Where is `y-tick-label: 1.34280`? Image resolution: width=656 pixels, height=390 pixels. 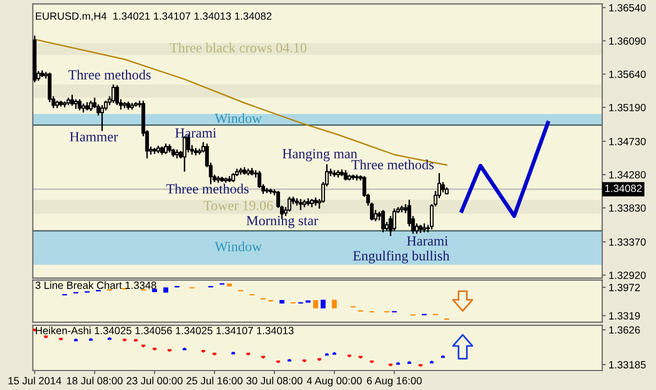
y-tick-label: 1.34280 is located at coordinates (627, 174).